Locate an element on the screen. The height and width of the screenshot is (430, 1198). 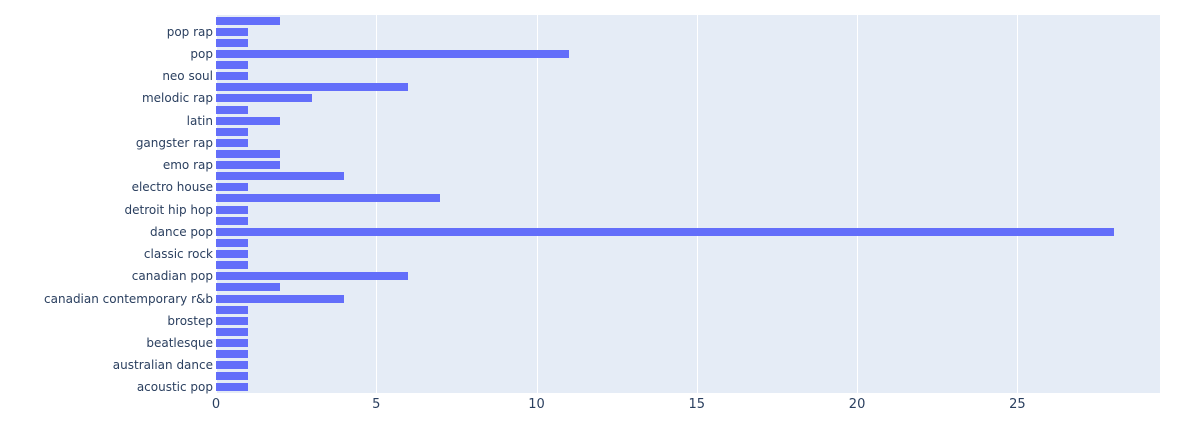
y-tick-label: neo soul is located at coordinates (187, 76).